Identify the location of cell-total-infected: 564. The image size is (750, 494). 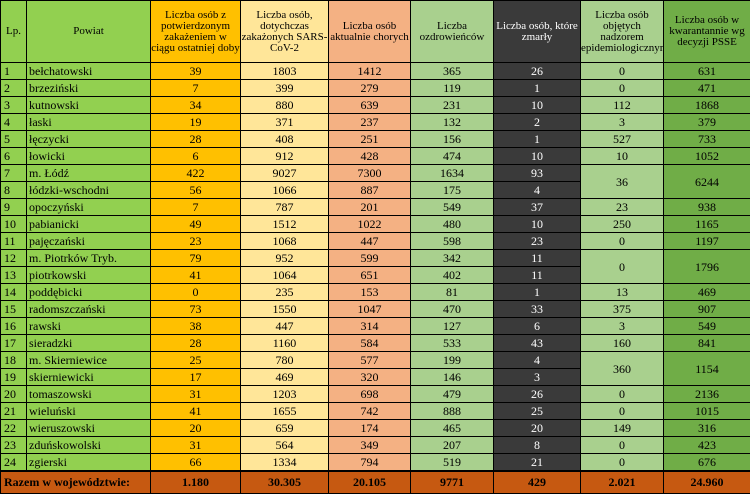
(285, 445).